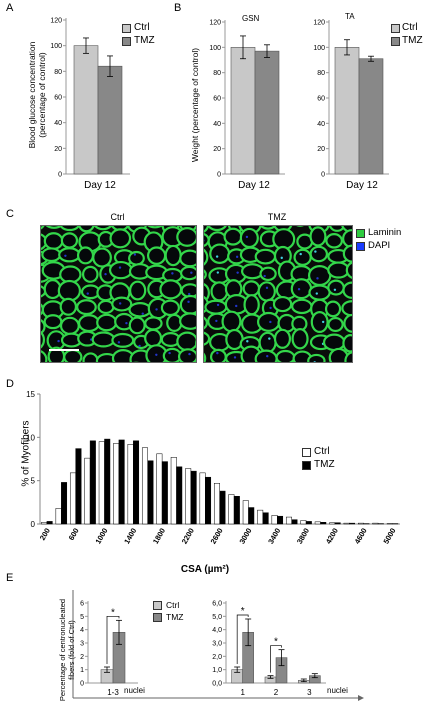  Describe the element at coordinates (243, 111) in the screenshot. I see `B-GSN-bar-ctrl` at that location.